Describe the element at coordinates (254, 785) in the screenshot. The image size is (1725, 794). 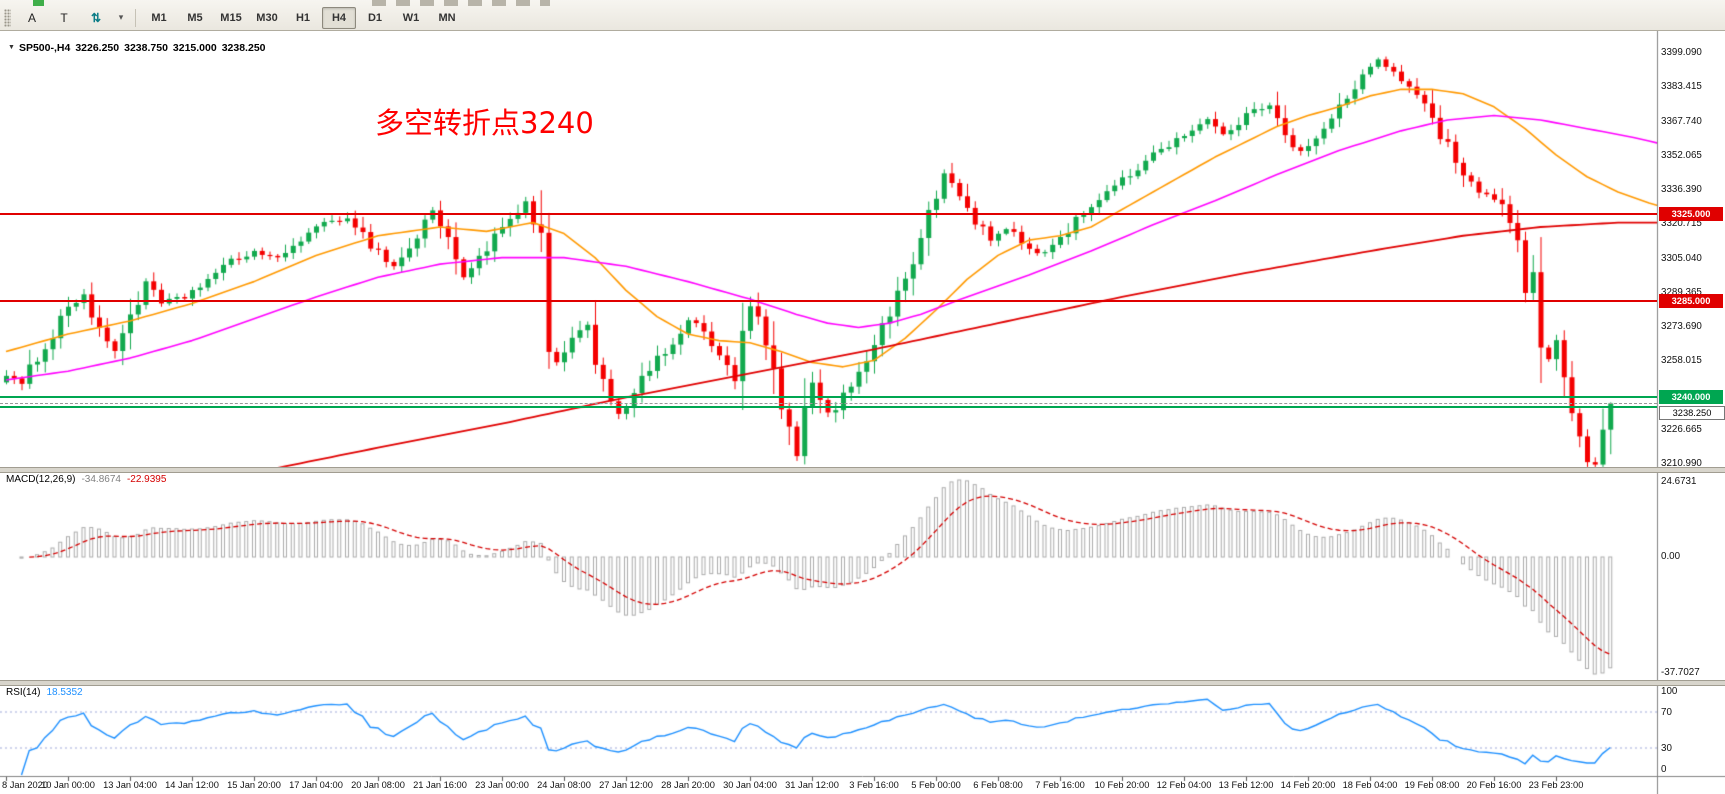
I see `time-axis-label: 15 Jan 20:00` at that location.